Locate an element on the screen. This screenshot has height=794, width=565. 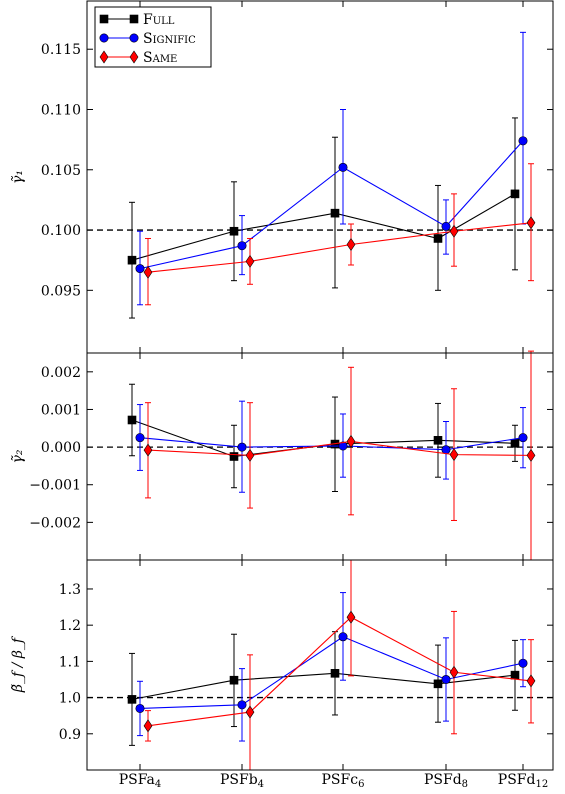
legend: Full Signific Same is located at coordinates (153, 37).